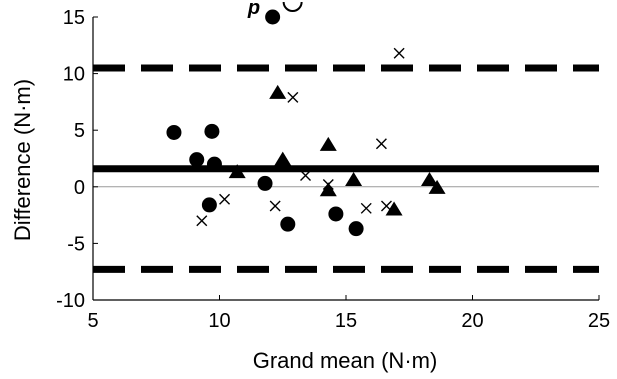 The image size is (617, 379). What do you see at coordinates (74, 18) in the screenshot?
I see `y-tick-label: 15` at bounding box center [74, 18].